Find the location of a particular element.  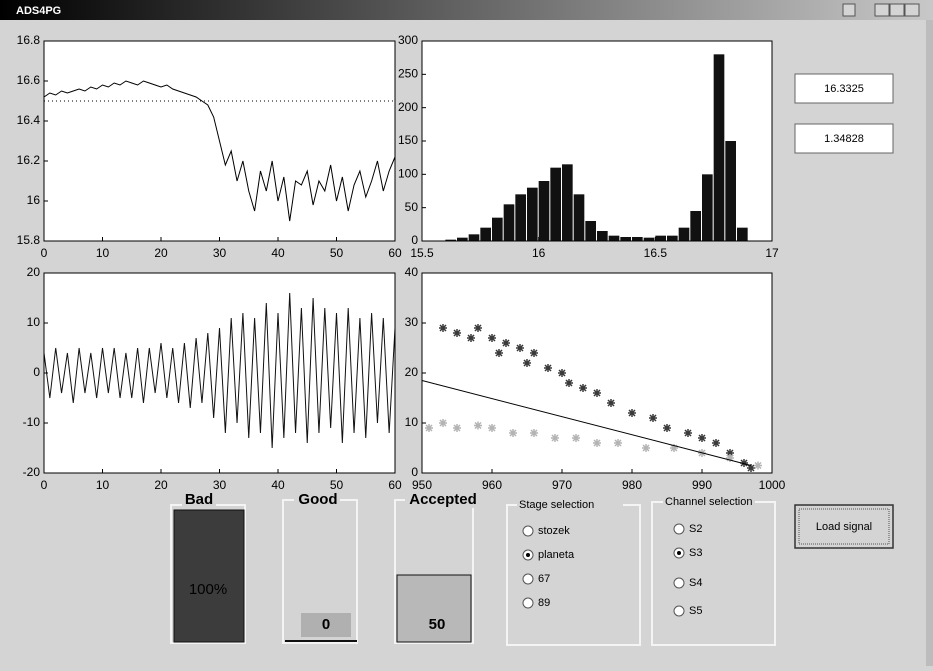

gauge-label-box is located at coordinates (326, 625).